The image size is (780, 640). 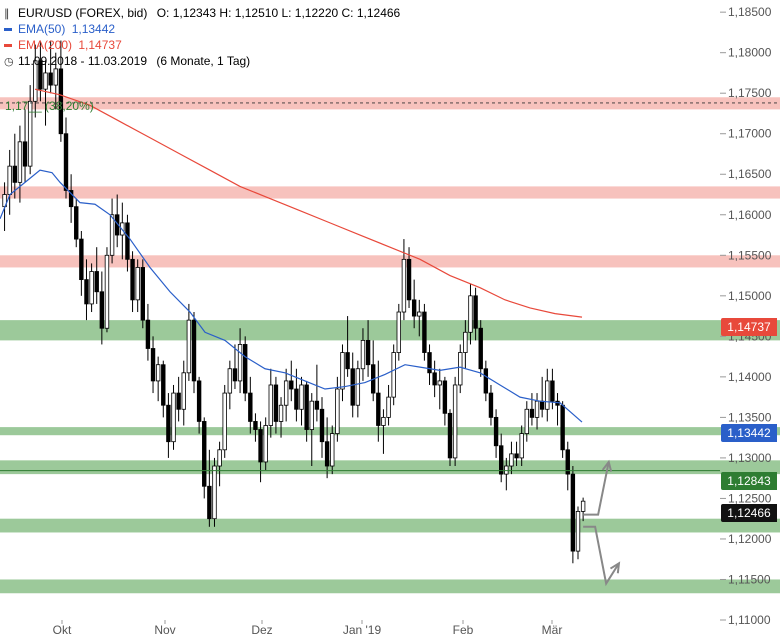 What do you see at coordinates (749, 620) in the screenshot?
I see `y-tick-label: 1,11000` at bounding box center [749, 620].